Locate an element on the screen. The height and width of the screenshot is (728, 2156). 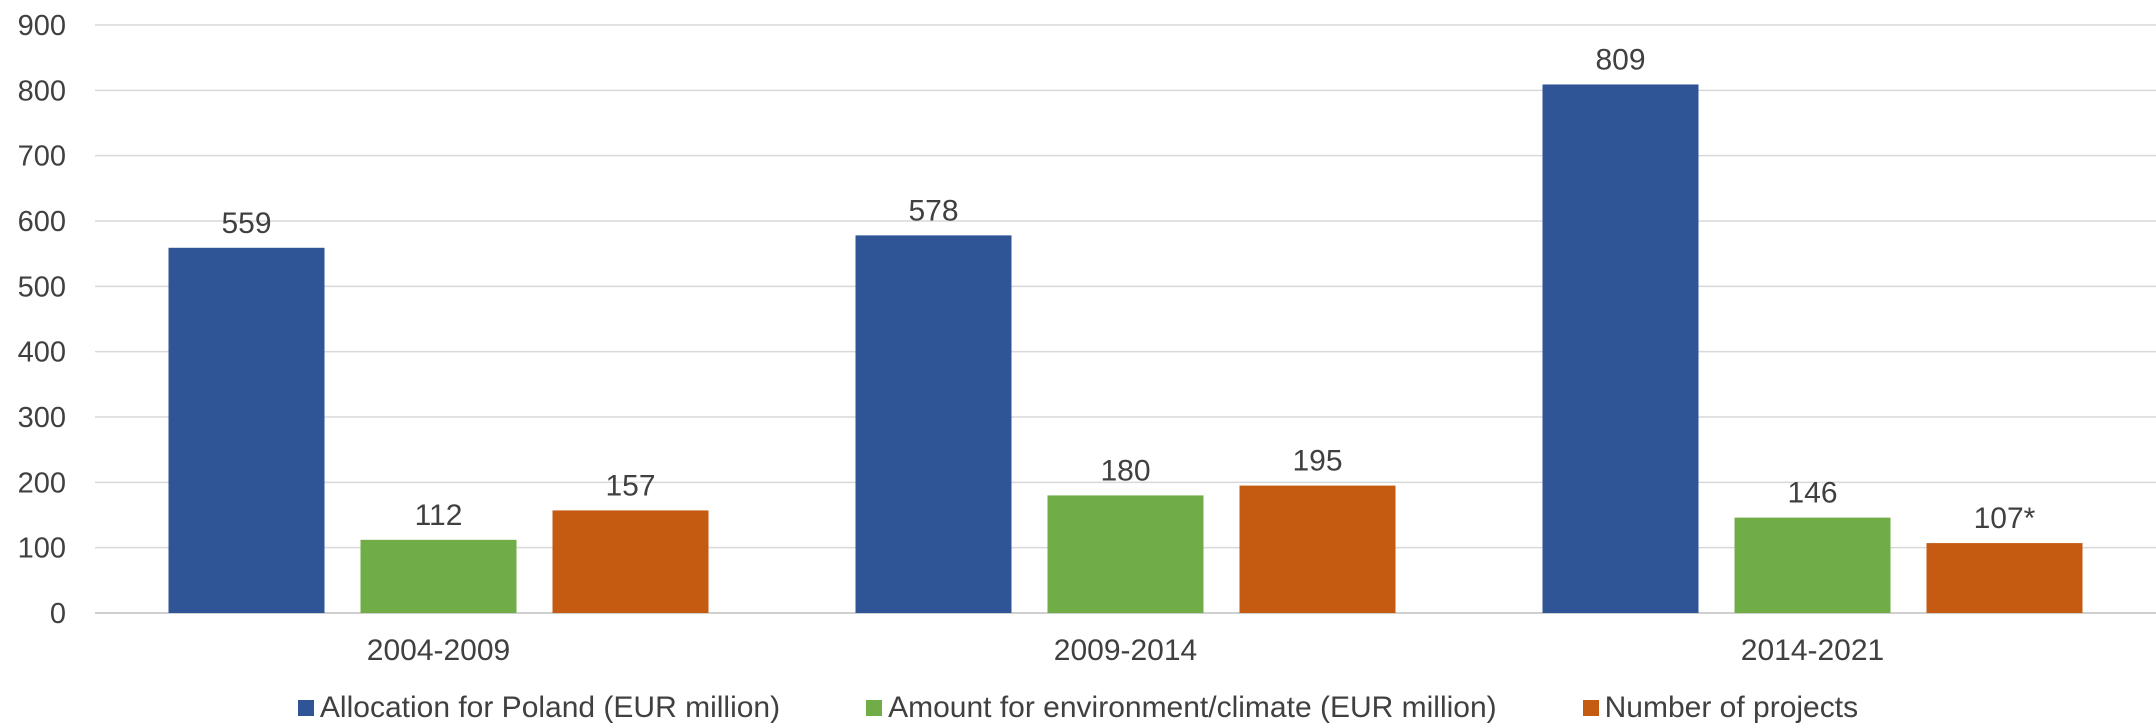
data-label: 809 is located at coordinates (1620, 59).